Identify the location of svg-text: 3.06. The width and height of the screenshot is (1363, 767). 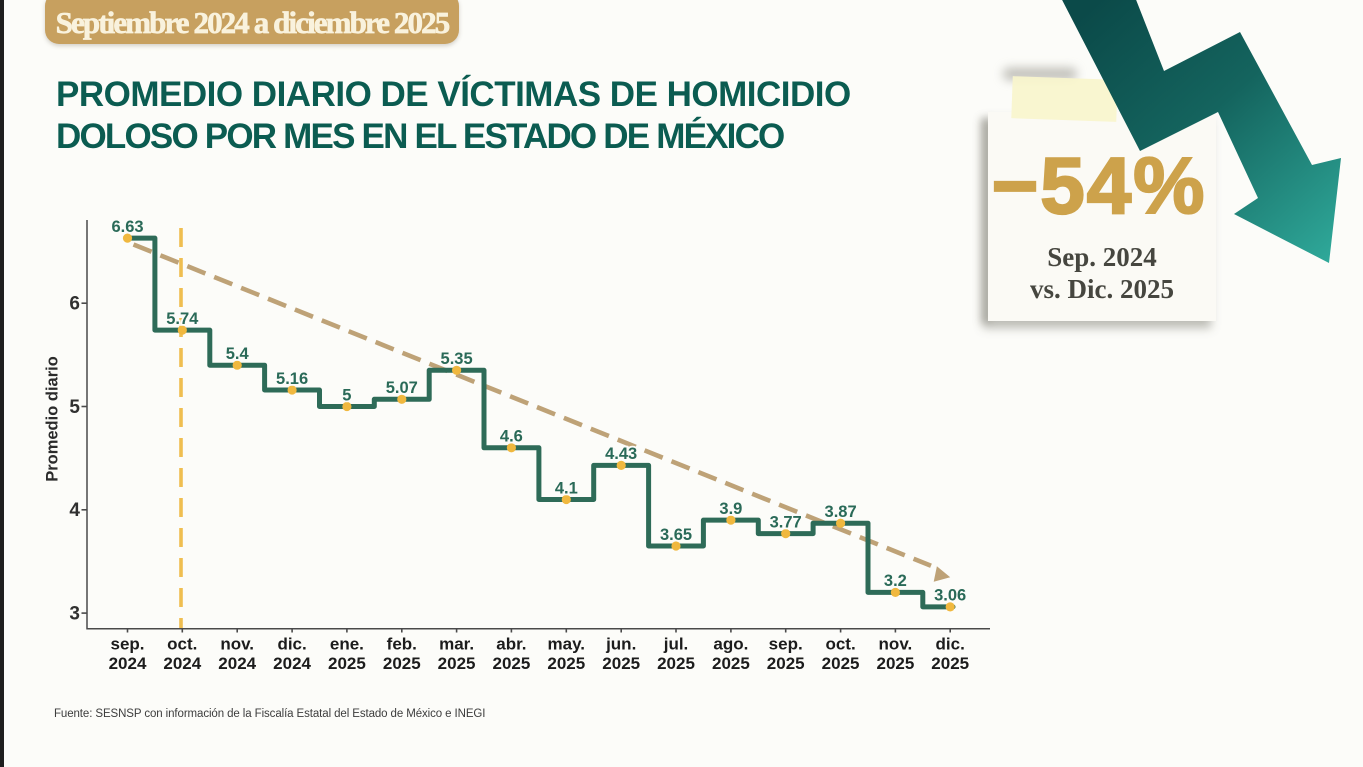
(950, 596).